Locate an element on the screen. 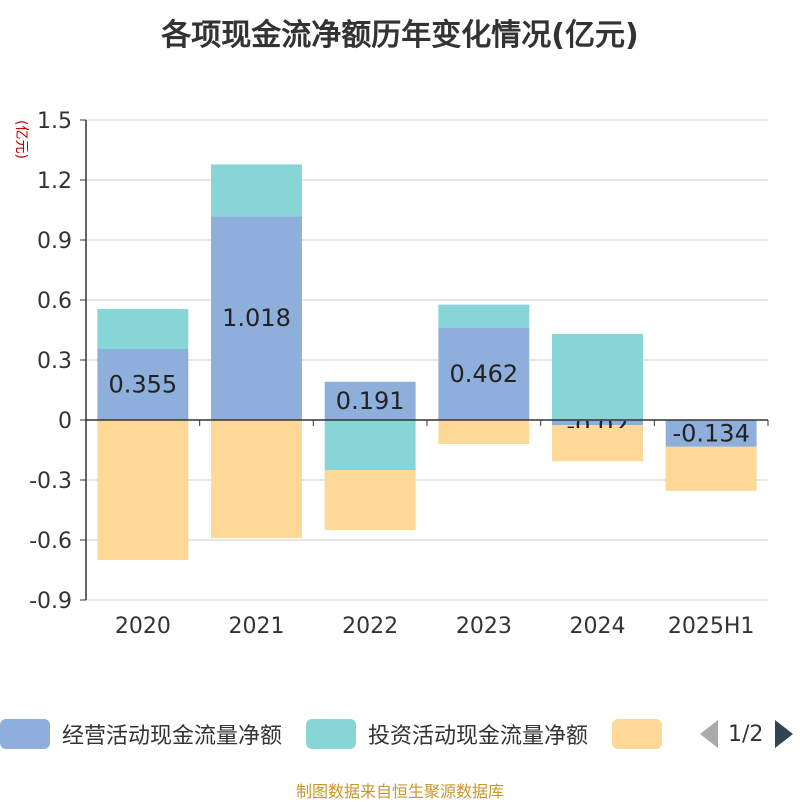 Image resolution: width=800 pixels, height=802 pixels. bar-series1-2022 is located at coordinates (370, 400).